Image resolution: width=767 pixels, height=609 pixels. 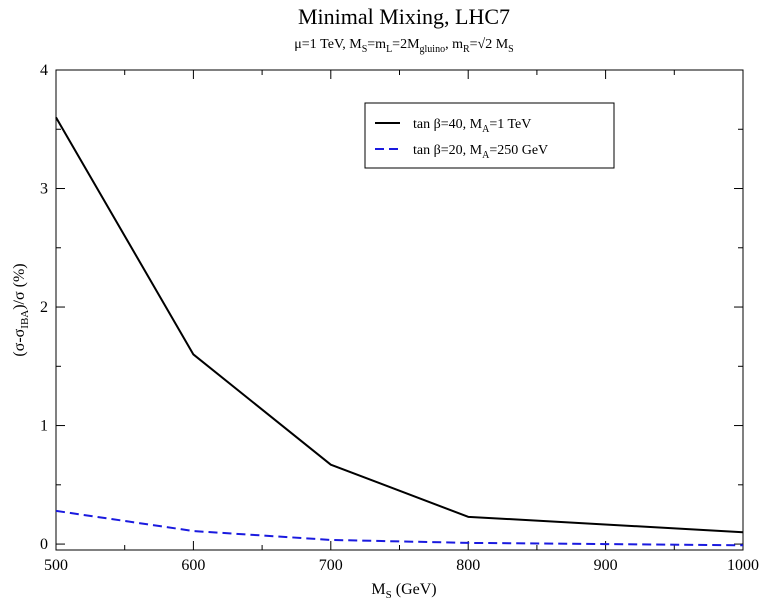 What do you see at coordinates (466, 49) in the screenshot?
I see `subtitle-sub-r: R` at bounding box center [466, 49].